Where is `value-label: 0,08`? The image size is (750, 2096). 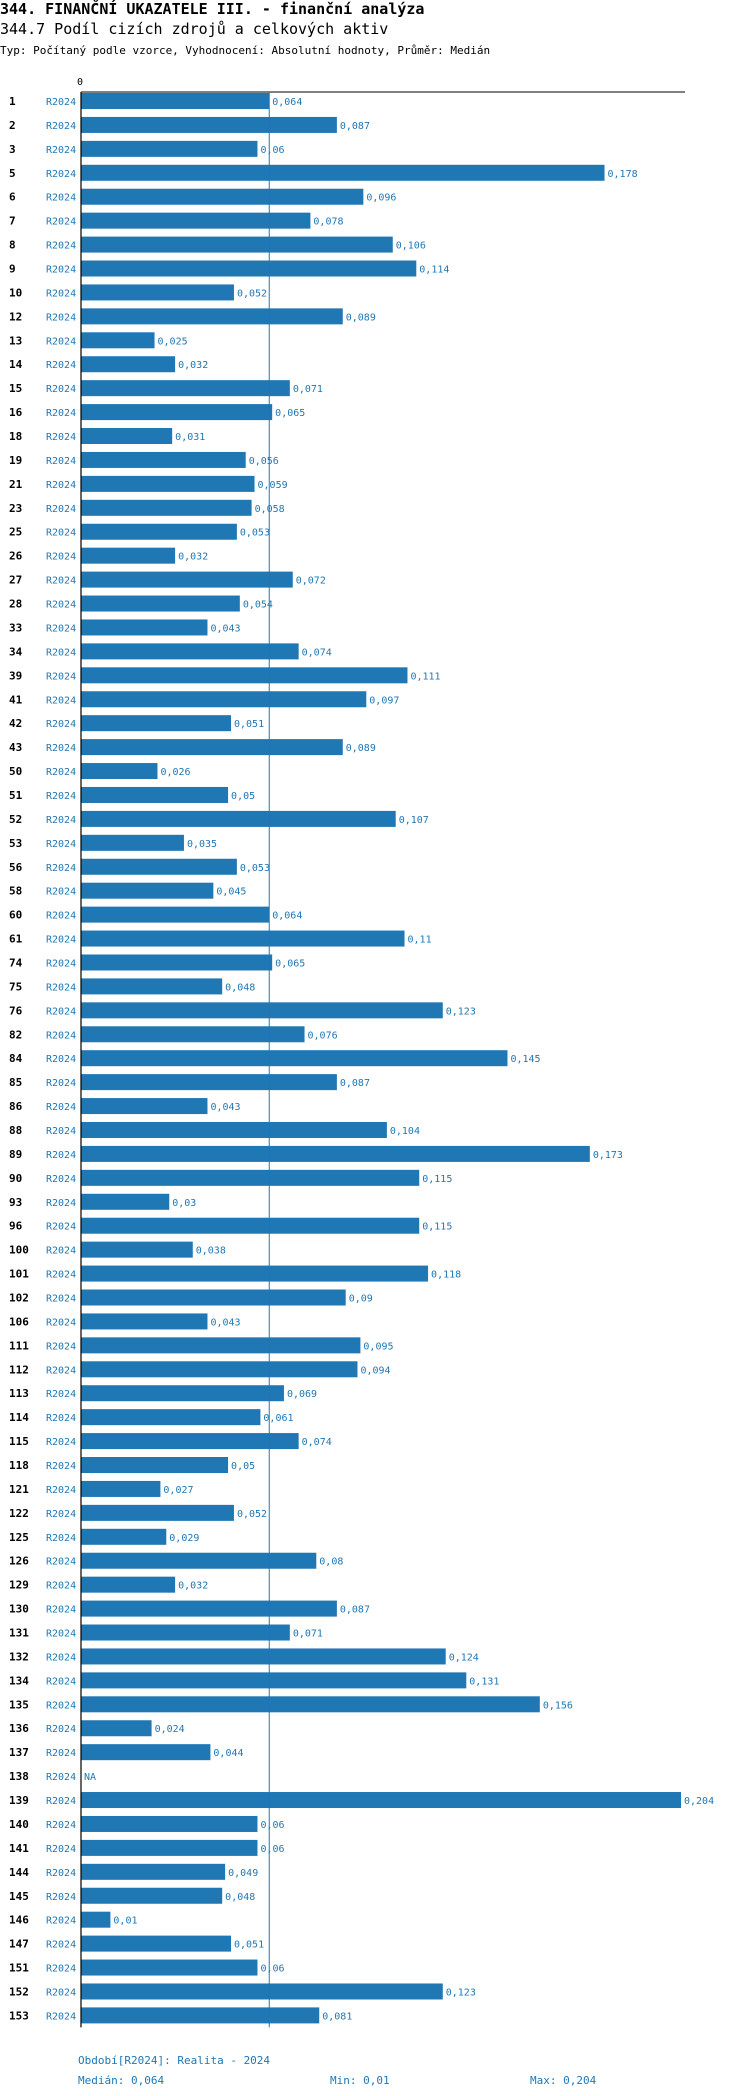
value-label: 0,08 is located at coordinates (331, 1562).